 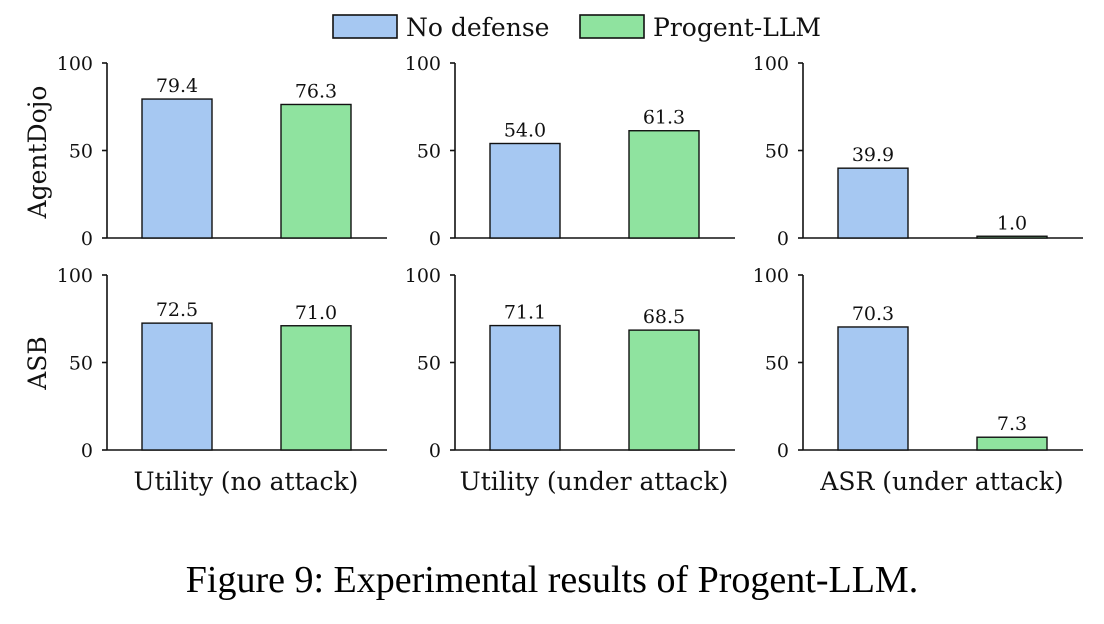 I want to click on row-label-agentdojo: AgentDojo, so click(x=37, y=153).